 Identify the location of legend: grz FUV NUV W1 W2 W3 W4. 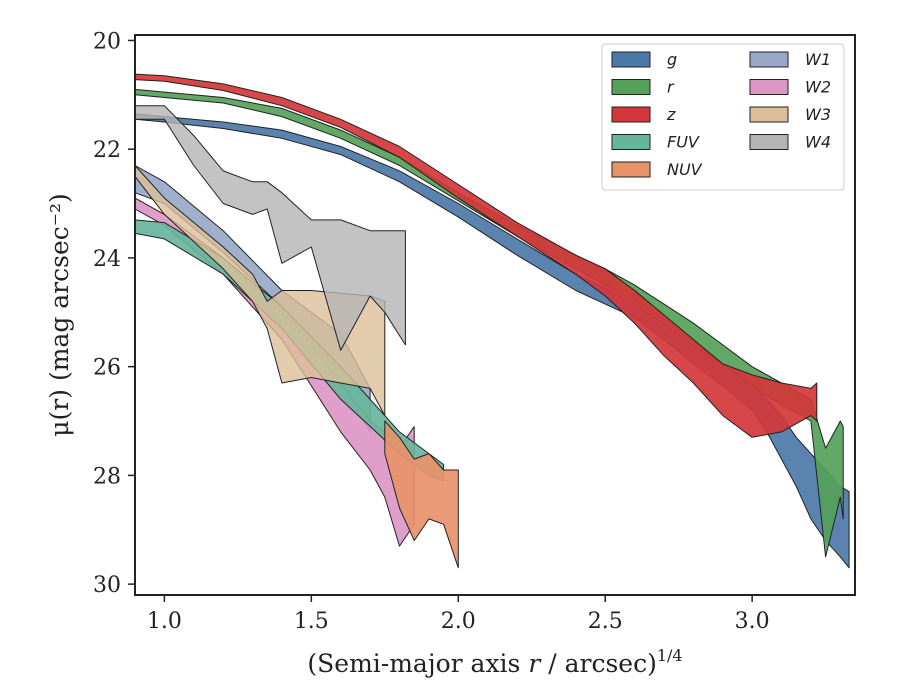
(723, 117).